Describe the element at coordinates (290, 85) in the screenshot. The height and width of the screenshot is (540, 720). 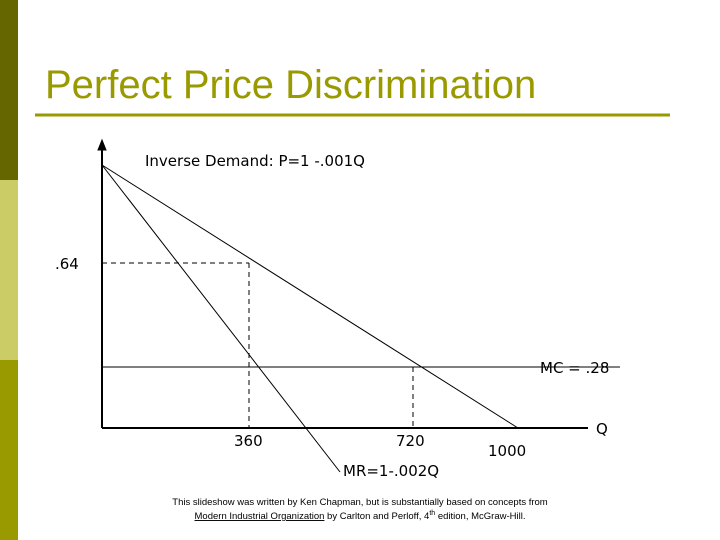
I see `slide-title: Perfect Price Discrimination` at that location.